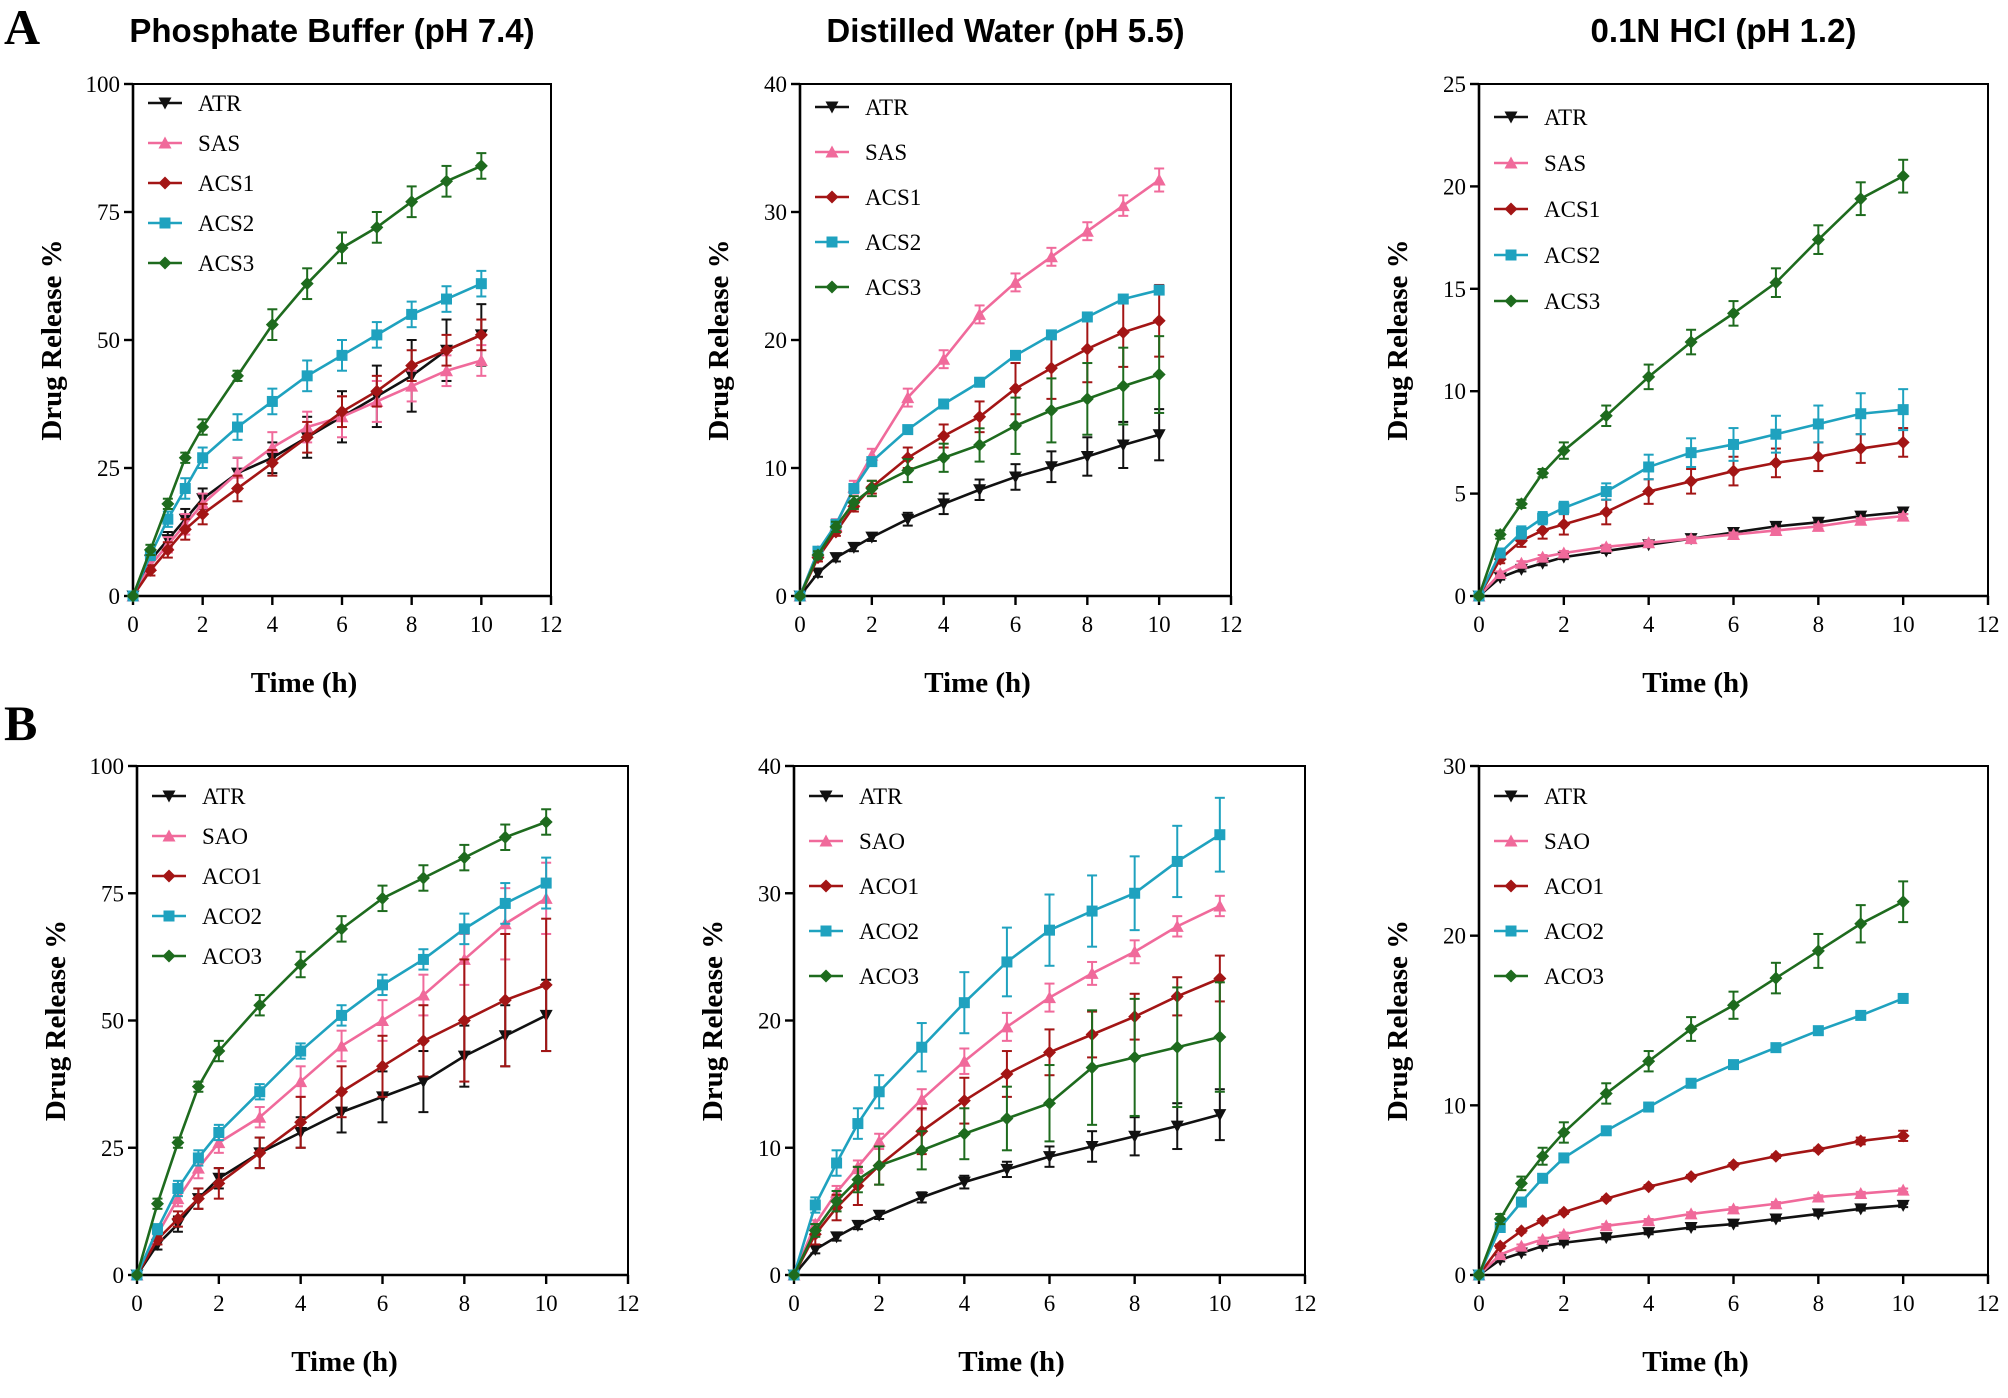 Image resolution: width=2008 pixels, height=1398 pixels. What do you see at coordinates (169, 876) in the screenshot?
I see `chart-4-legend-marker-aco1` at bounding box center [169, 876].